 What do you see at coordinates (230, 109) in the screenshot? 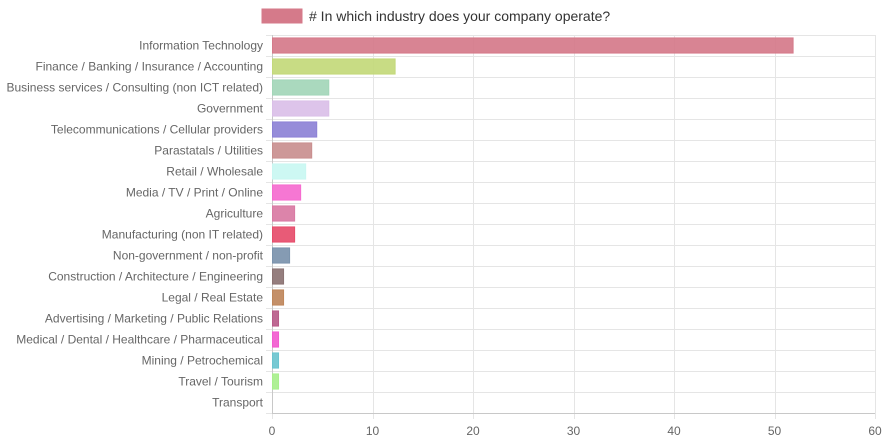
I see `y-tick-label: Government` at bounding box center [230, 109].